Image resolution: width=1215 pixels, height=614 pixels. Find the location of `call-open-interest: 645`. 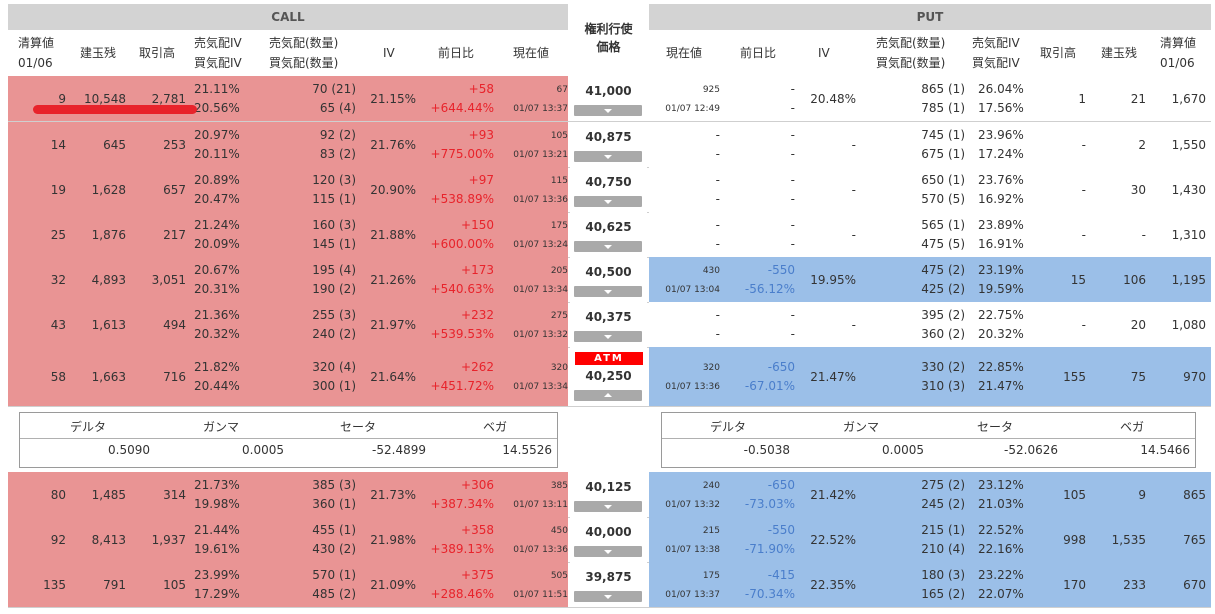

call-open-interest: 645 is located at coordinates (114, 145).